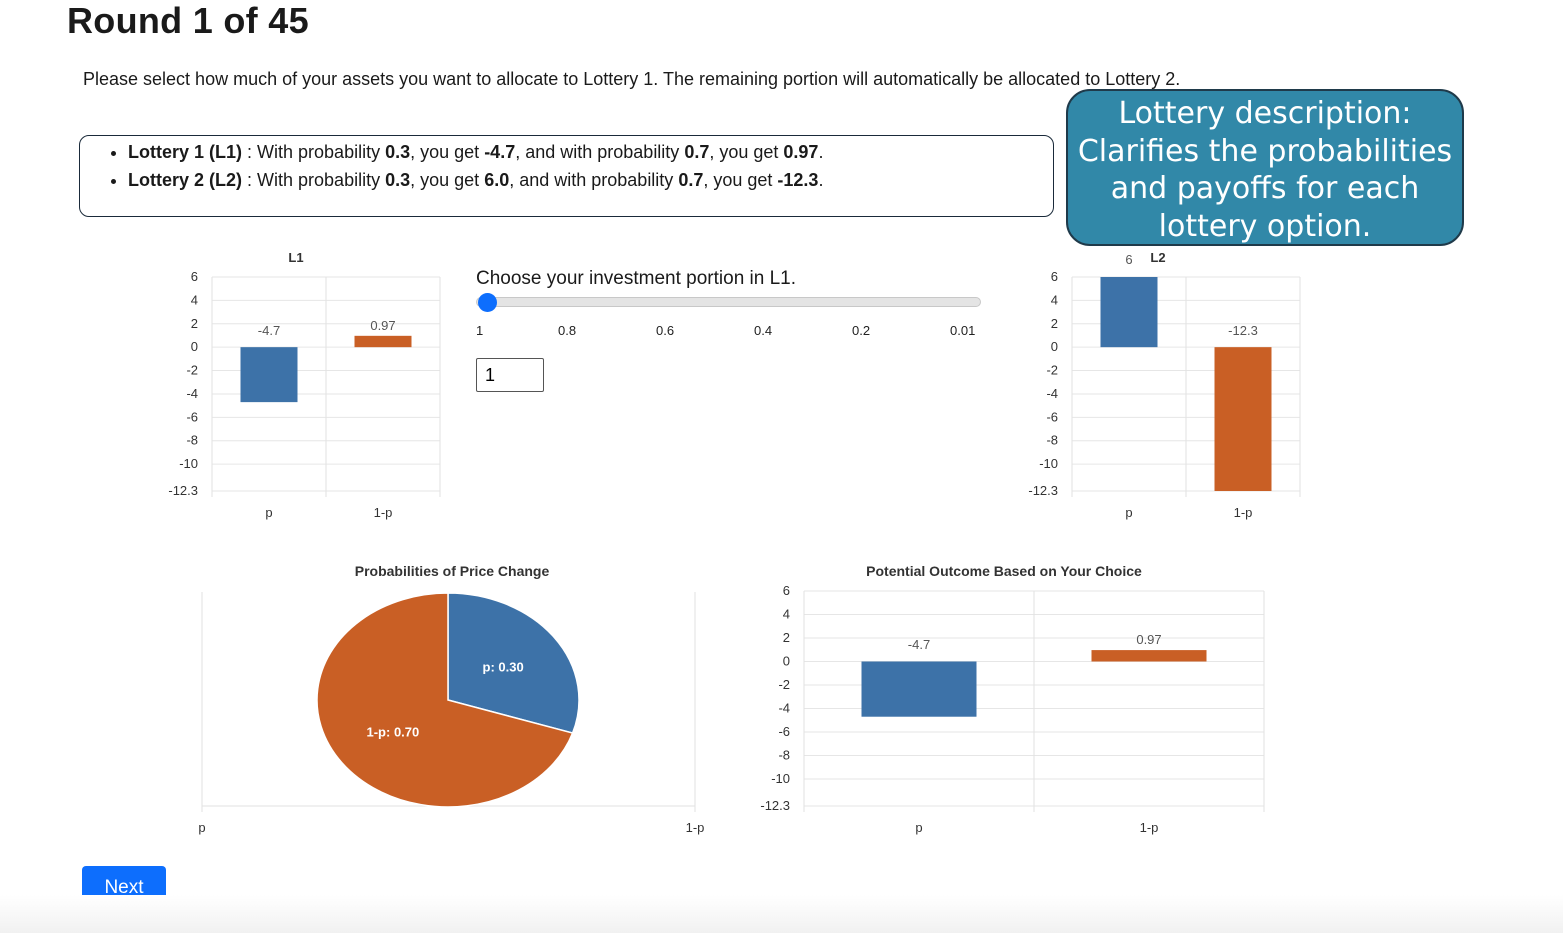  Describe the element at coordinates (487, 302) in the screenshot. I see `investment-slider-thumb` at that location.